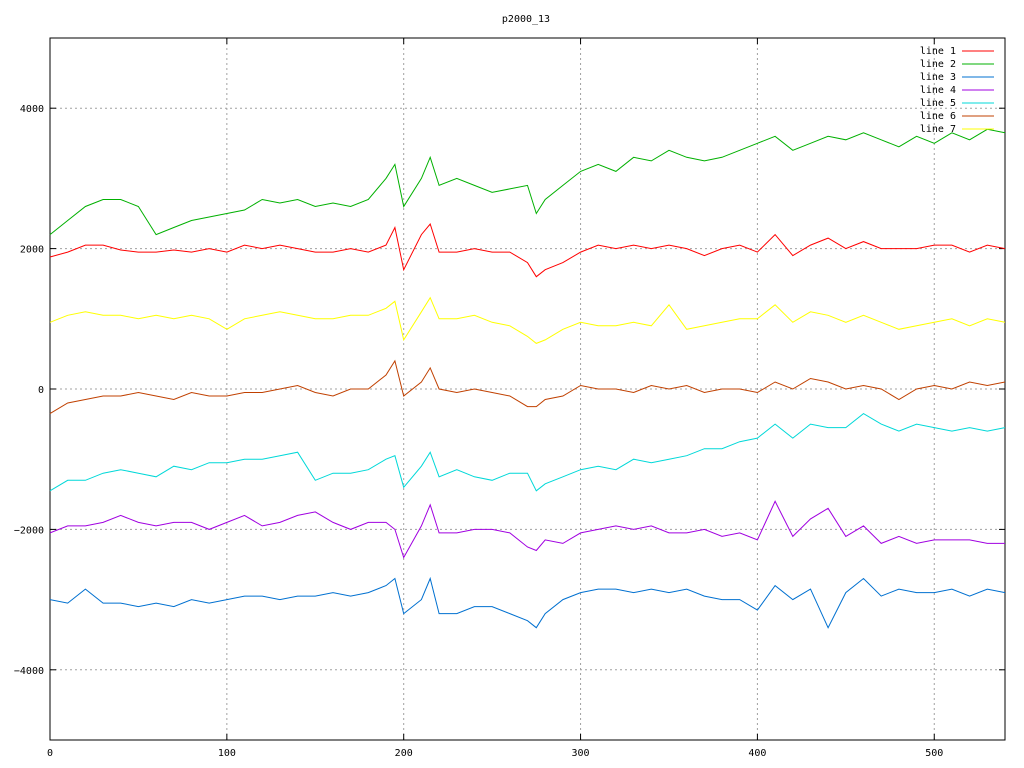 Image resolution: width=1024 pixels, height=768 pixels. I want to click on y-tick-label: 4000, so click(32, 109).